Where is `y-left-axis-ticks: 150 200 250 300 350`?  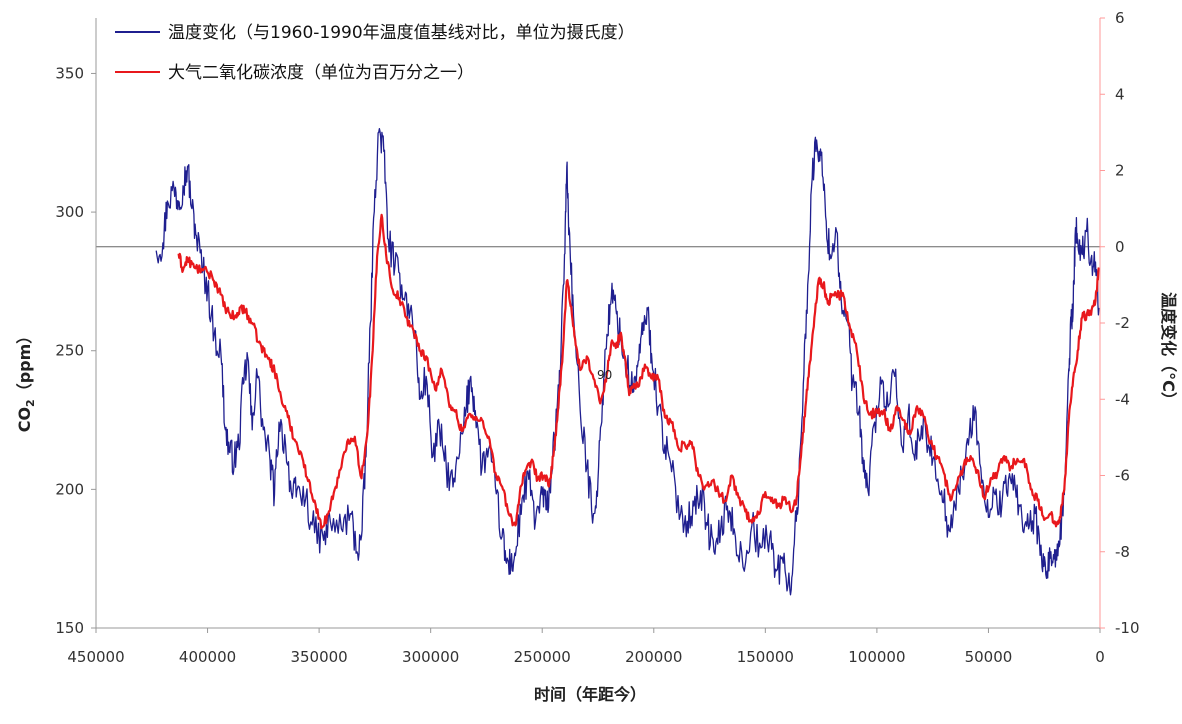
y-left-axis-ticks: 150 200 250 300 350 is located at coordinates (75, 350).